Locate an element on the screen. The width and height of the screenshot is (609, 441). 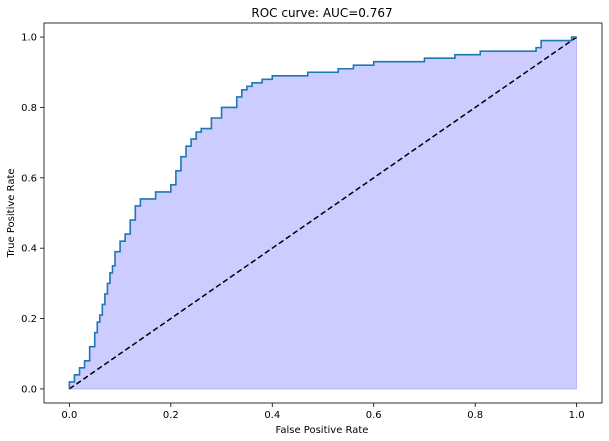
y-tick-label: 0.4 is located at coordinates (29, 249).